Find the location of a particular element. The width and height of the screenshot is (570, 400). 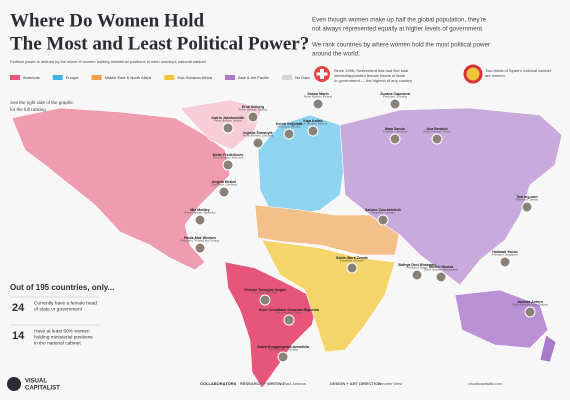

greenland is located at coordinates (221, 125).